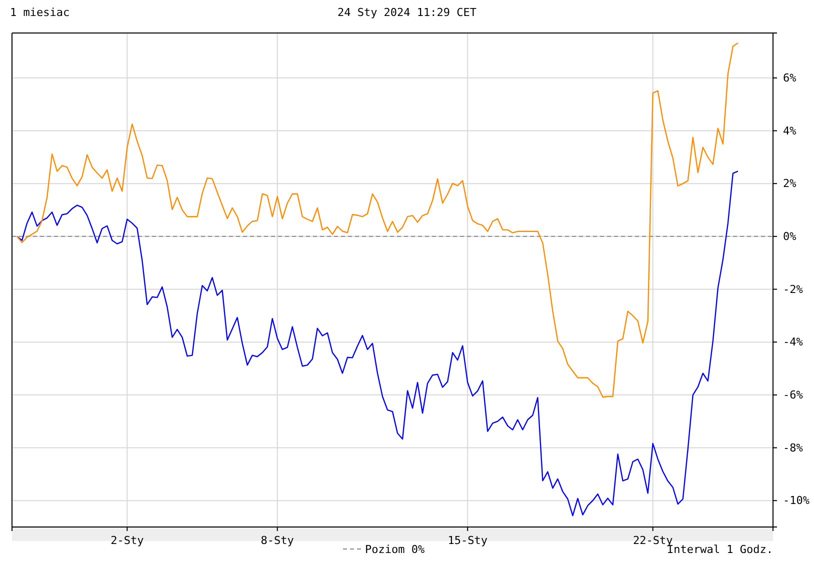 This screenshot has height=567, width=814. What do you see at coordinates (790, 236) in the screenshot?
I see `y-tick-label: 0%` at bounding box center [790, 236].